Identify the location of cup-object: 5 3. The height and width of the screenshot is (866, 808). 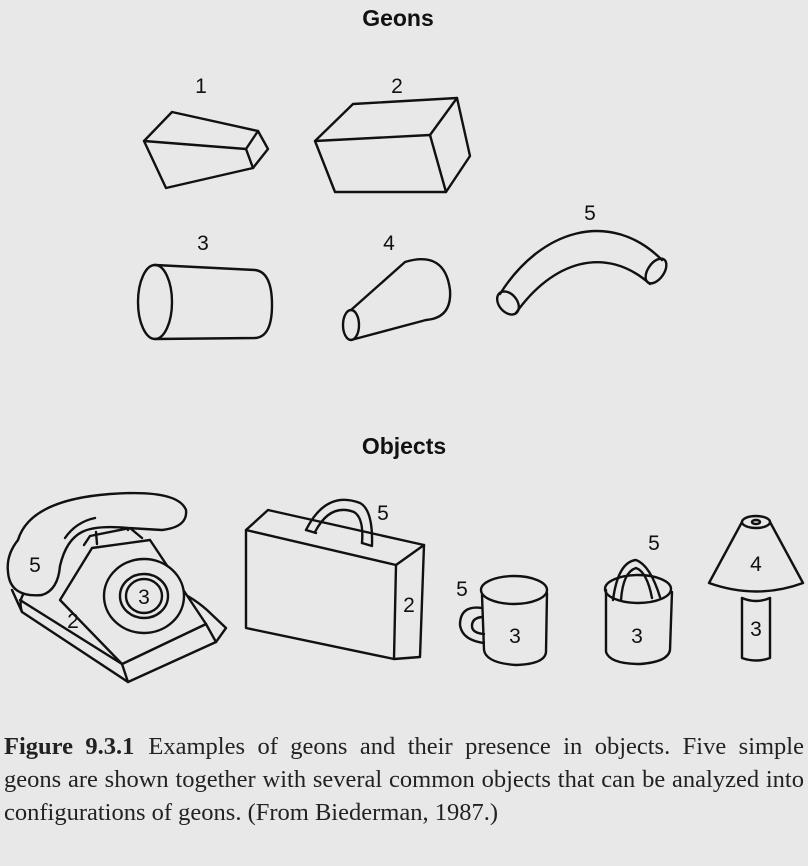
(502, 620).